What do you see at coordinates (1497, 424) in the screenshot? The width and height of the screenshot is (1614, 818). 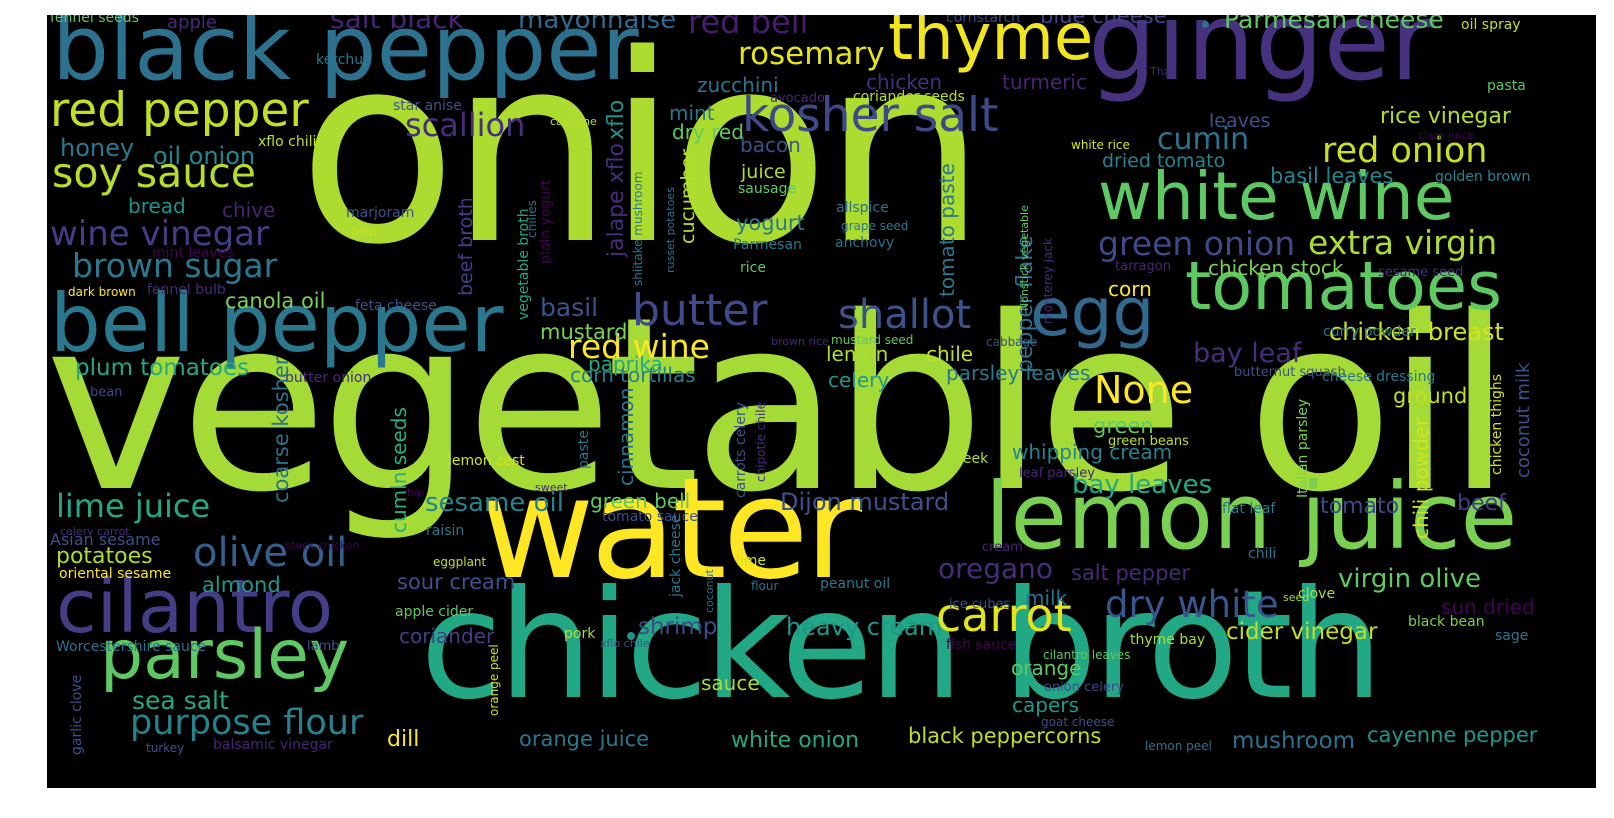 I see `word-chicken-thighs: chicken thighs` at bounding box center [1497, 424].